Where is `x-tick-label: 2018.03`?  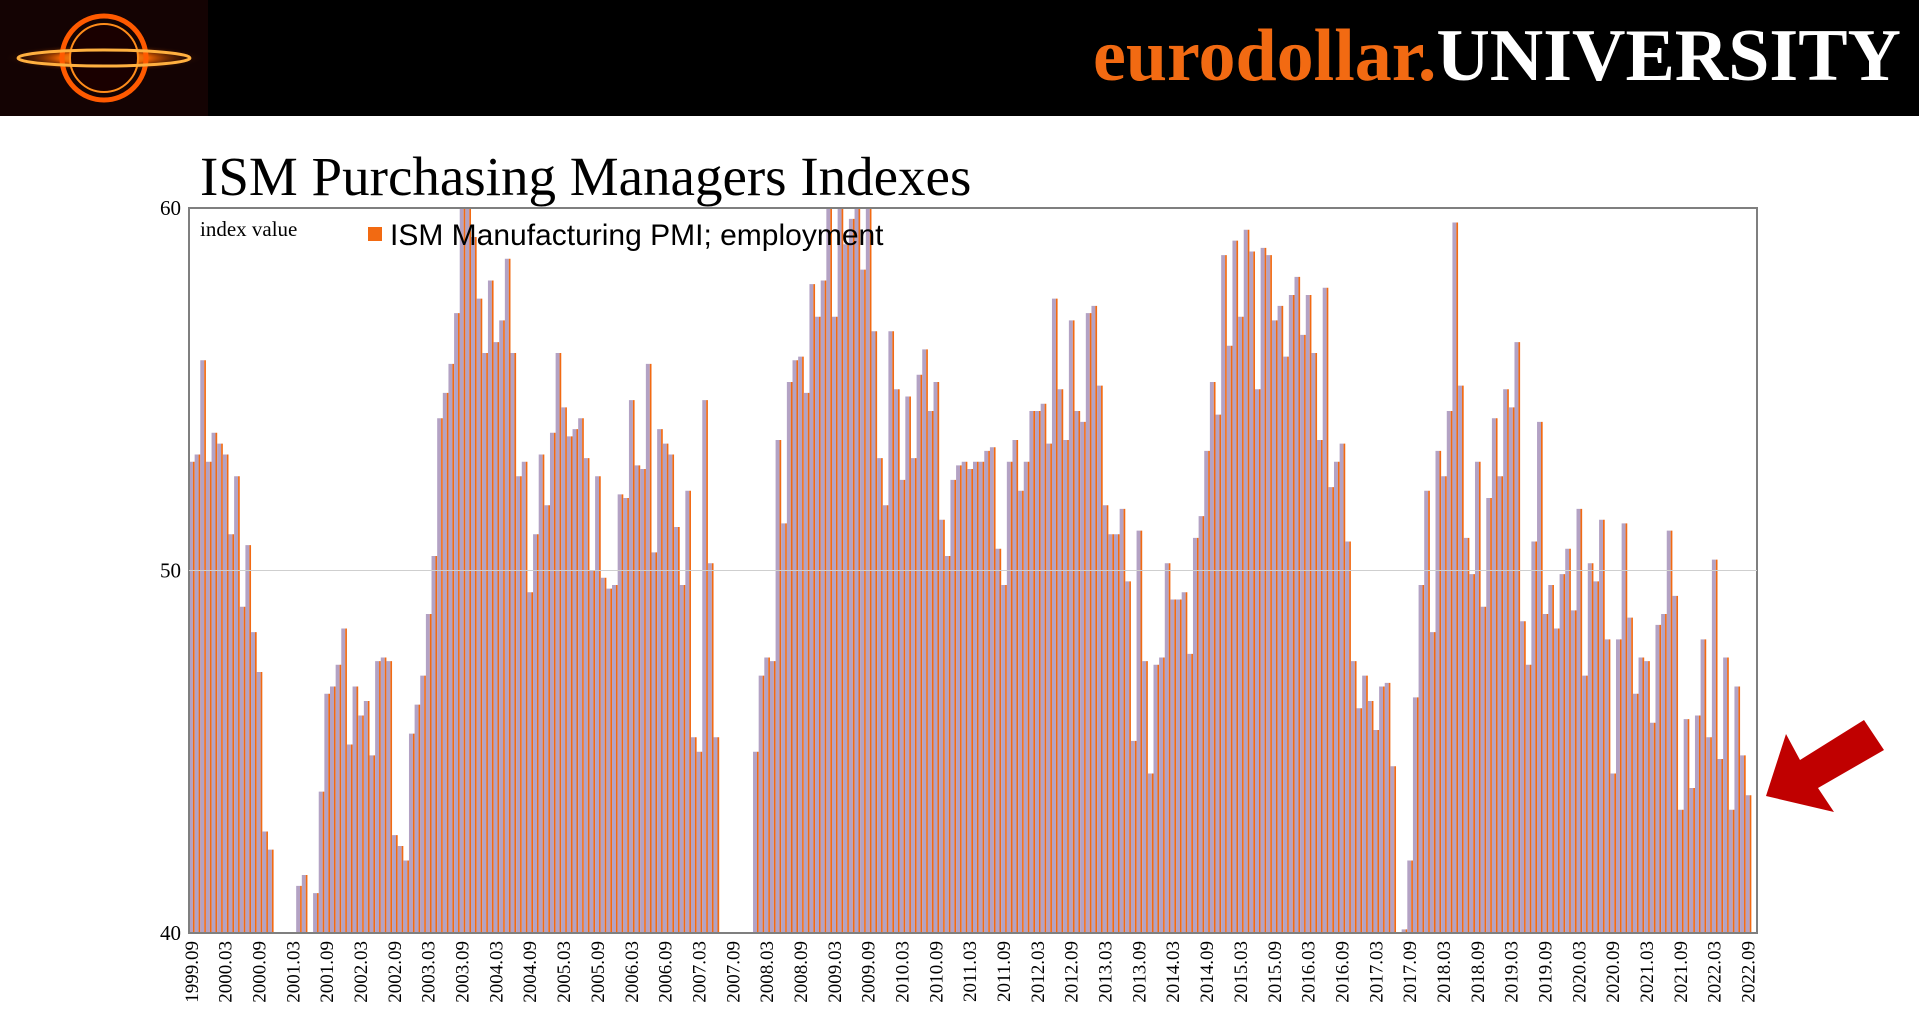
x-tick-label: 2018.03 is located at coordinates (1444, 972).